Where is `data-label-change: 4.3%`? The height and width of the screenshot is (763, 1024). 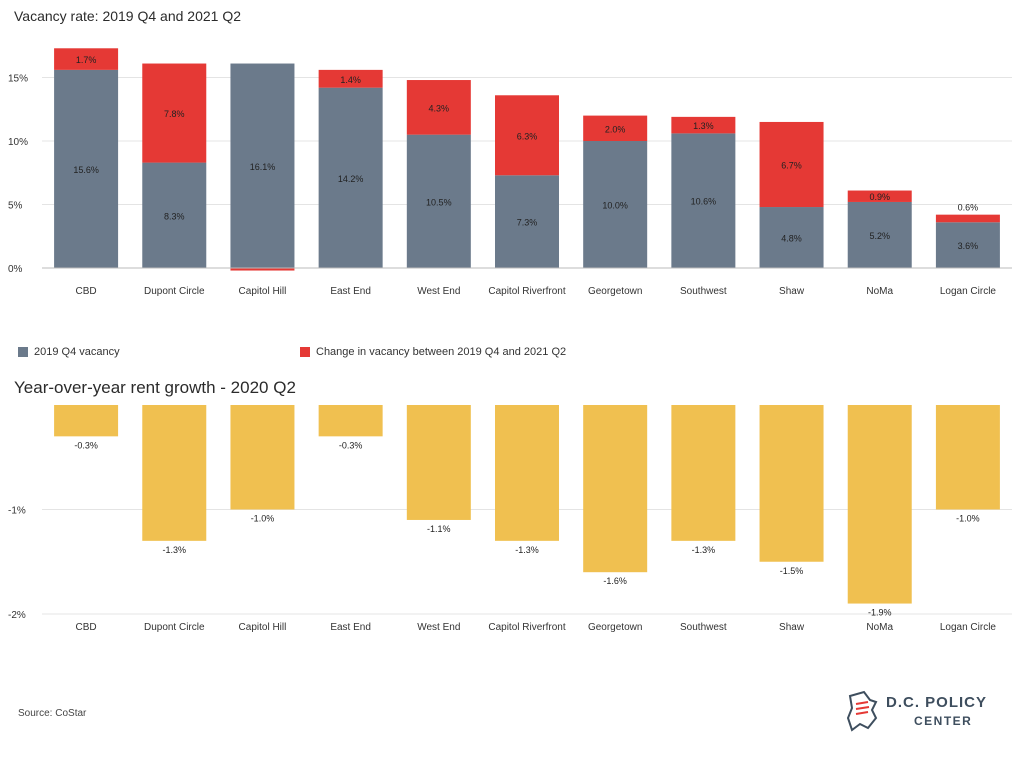 data-label-change: 4.3% is located at coordinates (439, 108).